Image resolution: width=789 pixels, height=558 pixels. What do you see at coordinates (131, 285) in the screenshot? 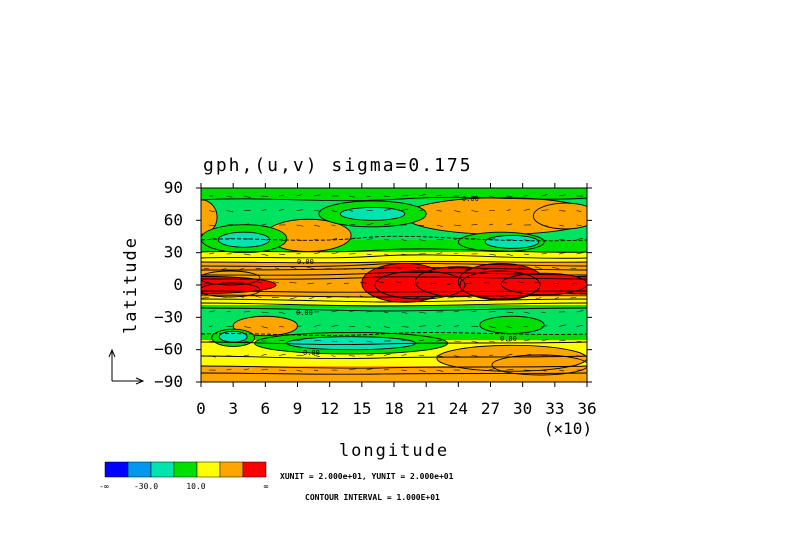
I see `y-axis-label: latitude` at bounding box center [131, 285].